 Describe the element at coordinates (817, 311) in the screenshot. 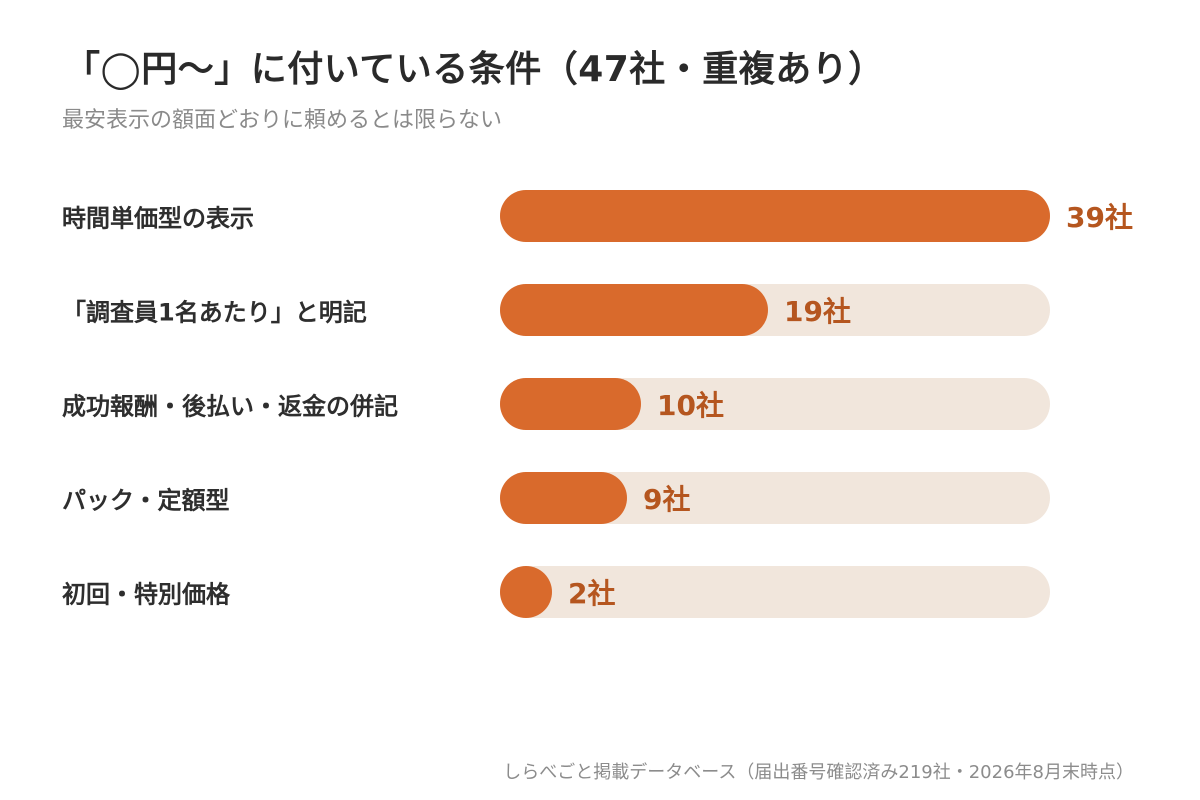

I see `value-label: 19社` at that location.